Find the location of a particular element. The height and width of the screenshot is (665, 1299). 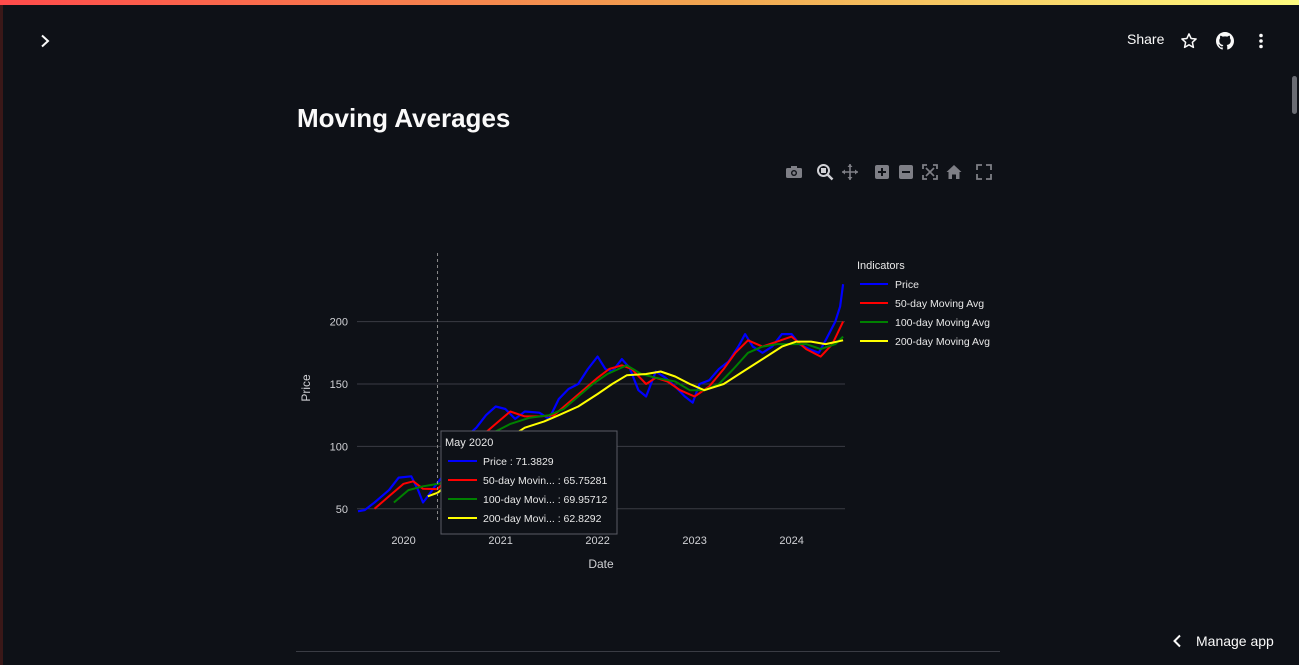

chevron-right-icon is located at coordinates (45, 41).